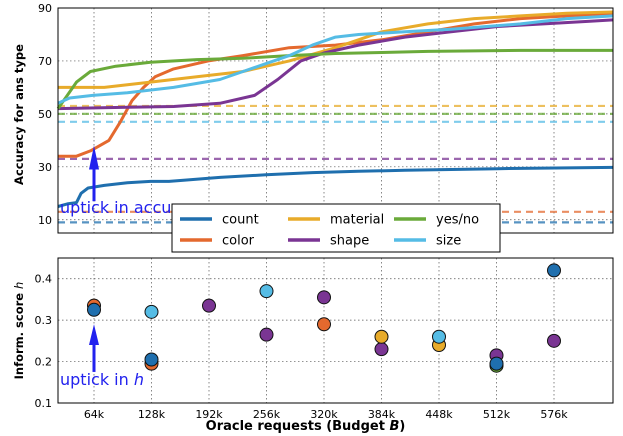 The width and height of the screenshot is (623, 436). Describe the element at coordinates (457, 220) in the screenshot. I see `legend-label-yes-no: yes/no` at that location.